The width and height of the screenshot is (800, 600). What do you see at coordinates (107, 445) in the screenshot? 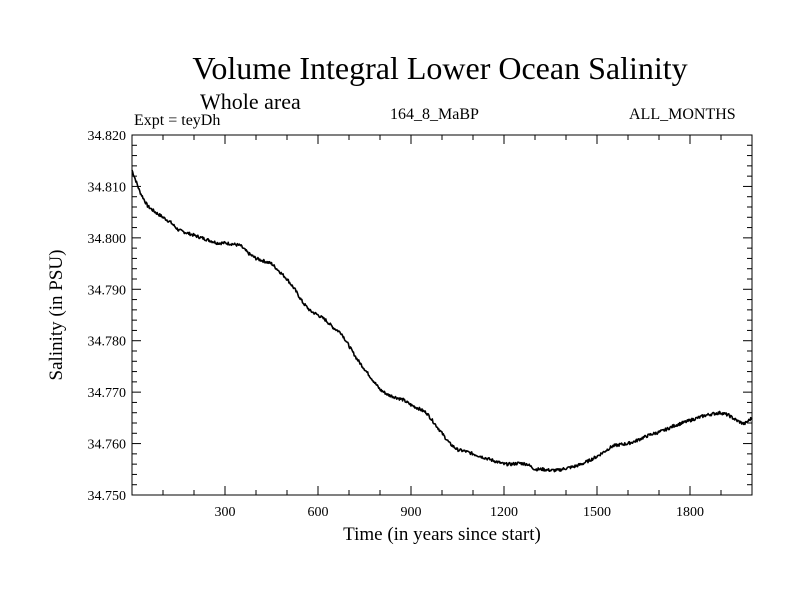
I see `y-tick-label: 34.760` at bounding box center [107, 445].